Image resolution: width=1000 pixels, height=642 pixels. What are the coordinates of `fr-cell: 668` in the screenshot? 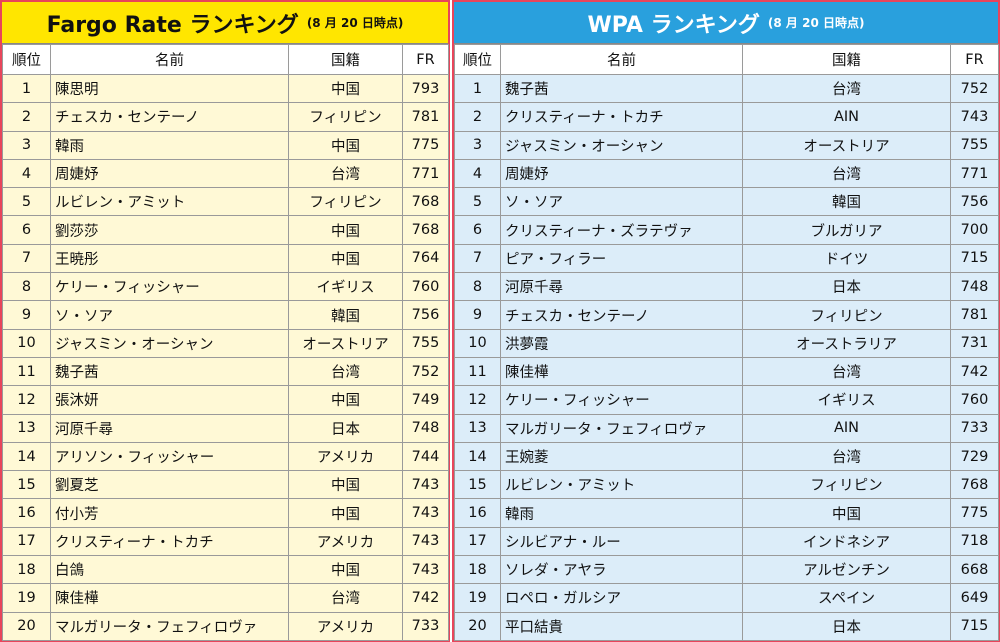 It's located at (974, 570).